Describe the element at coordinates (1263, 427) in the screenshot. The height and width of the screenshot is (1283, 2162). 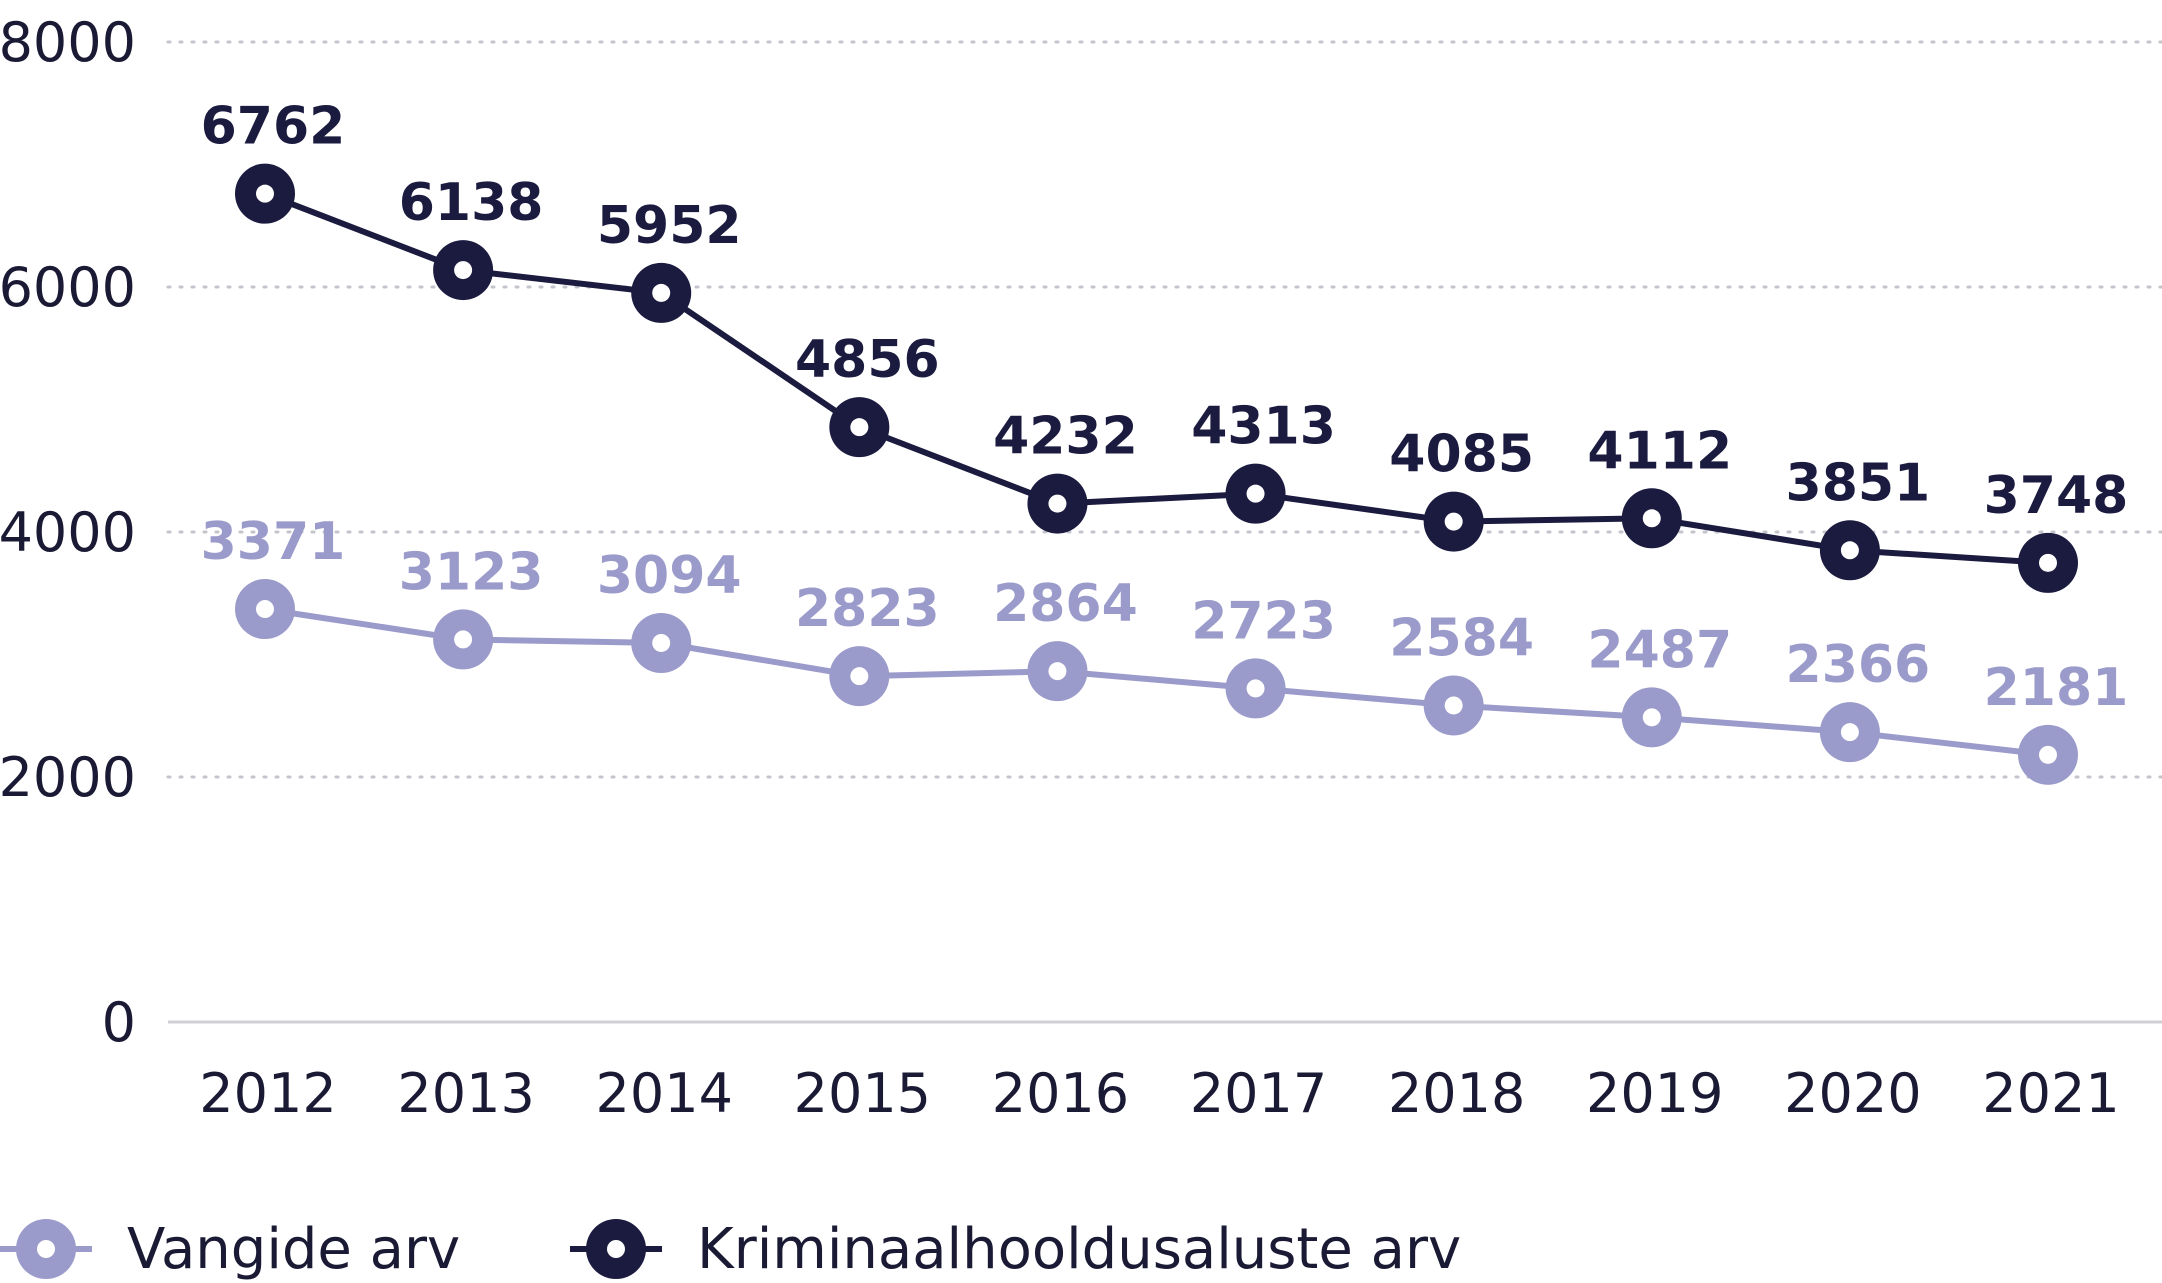
I see `data-label: 4313` at that location.